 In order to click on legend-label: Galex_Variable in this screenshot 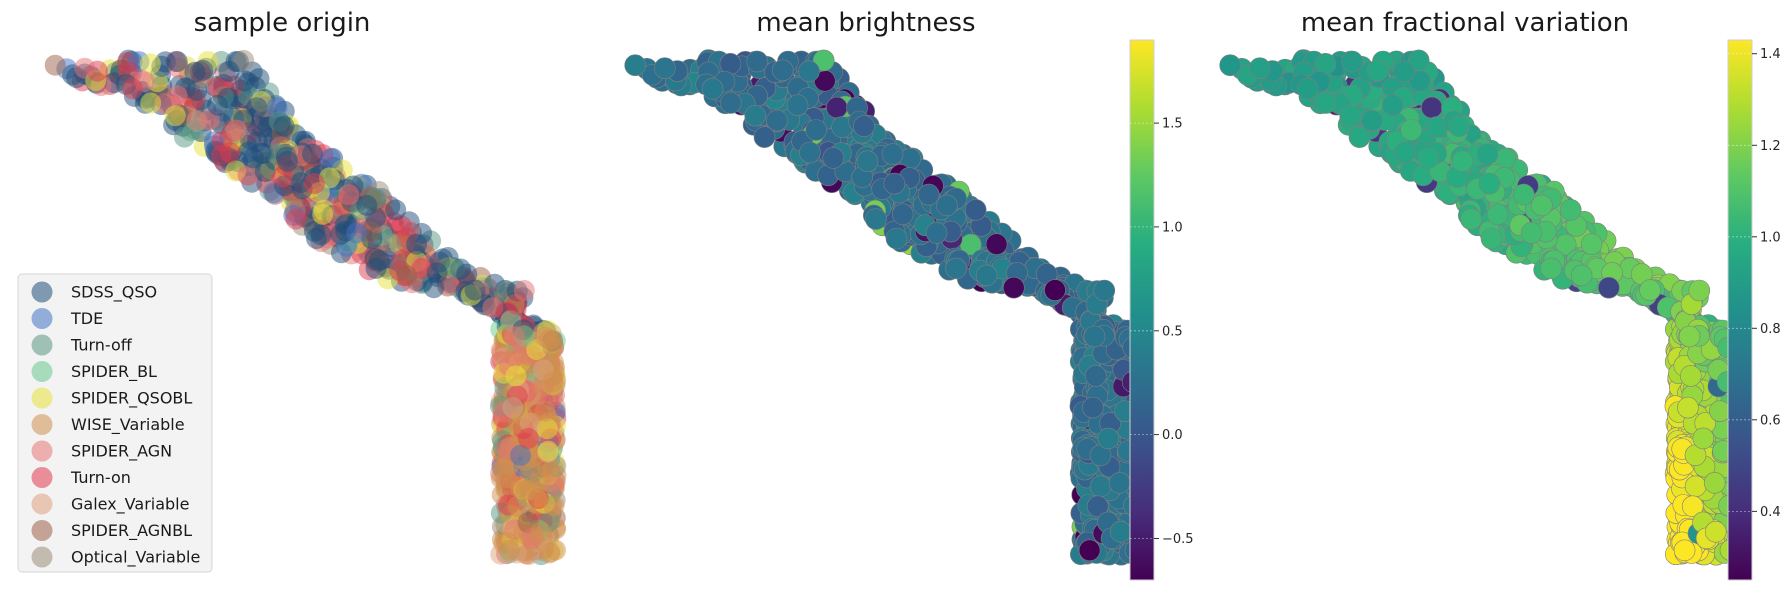, I will do `click(130, 505)`.